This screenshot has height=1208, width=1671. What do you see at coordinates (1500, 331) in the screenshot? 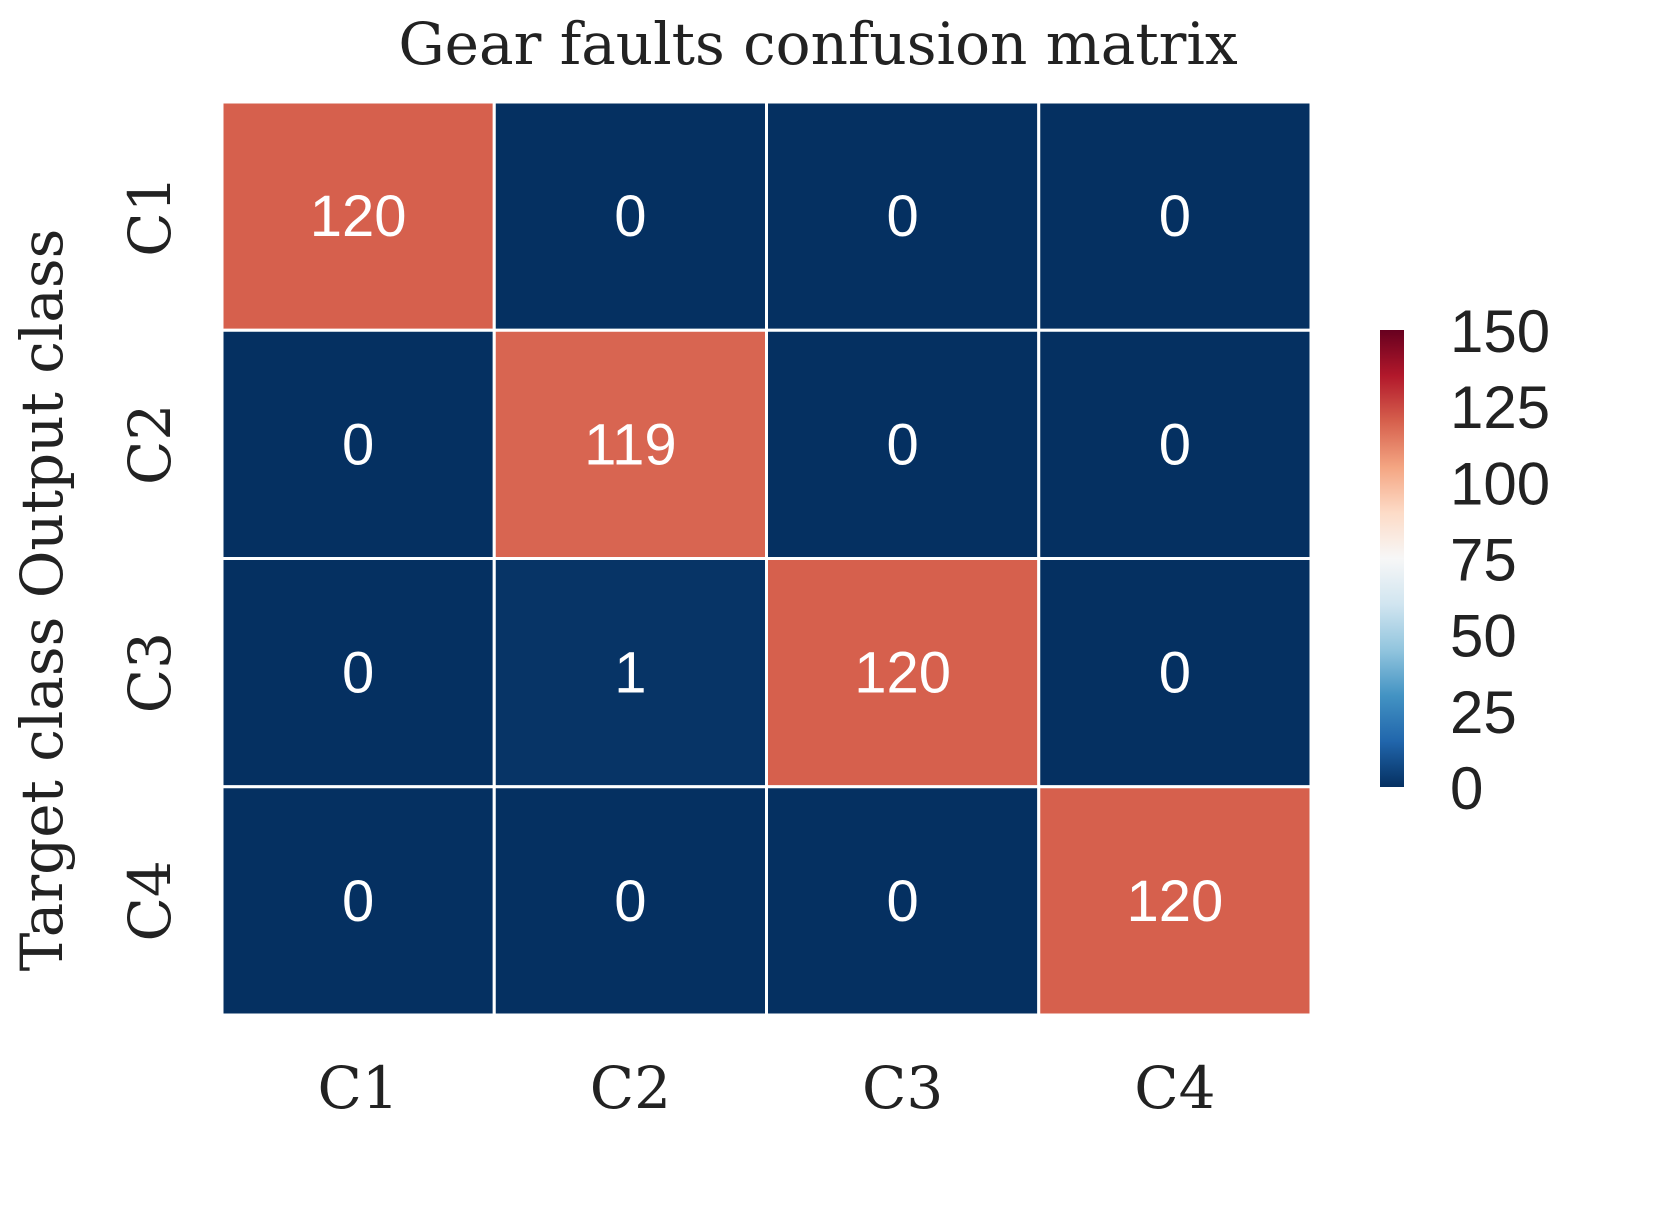
I see `colorbar-tick-label: 150` at bounding box center [1500, 331].